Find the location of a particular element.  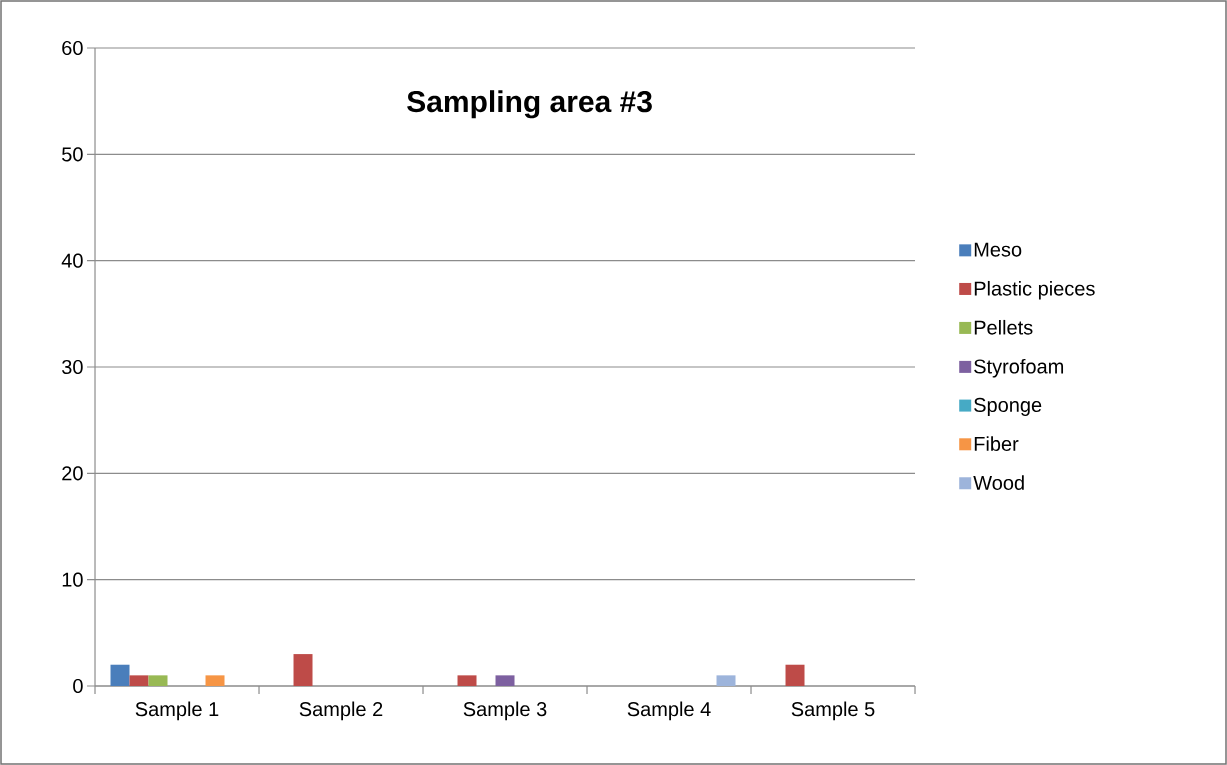

x-tick-label: Sample 3 is located at coordinates (505, 711).